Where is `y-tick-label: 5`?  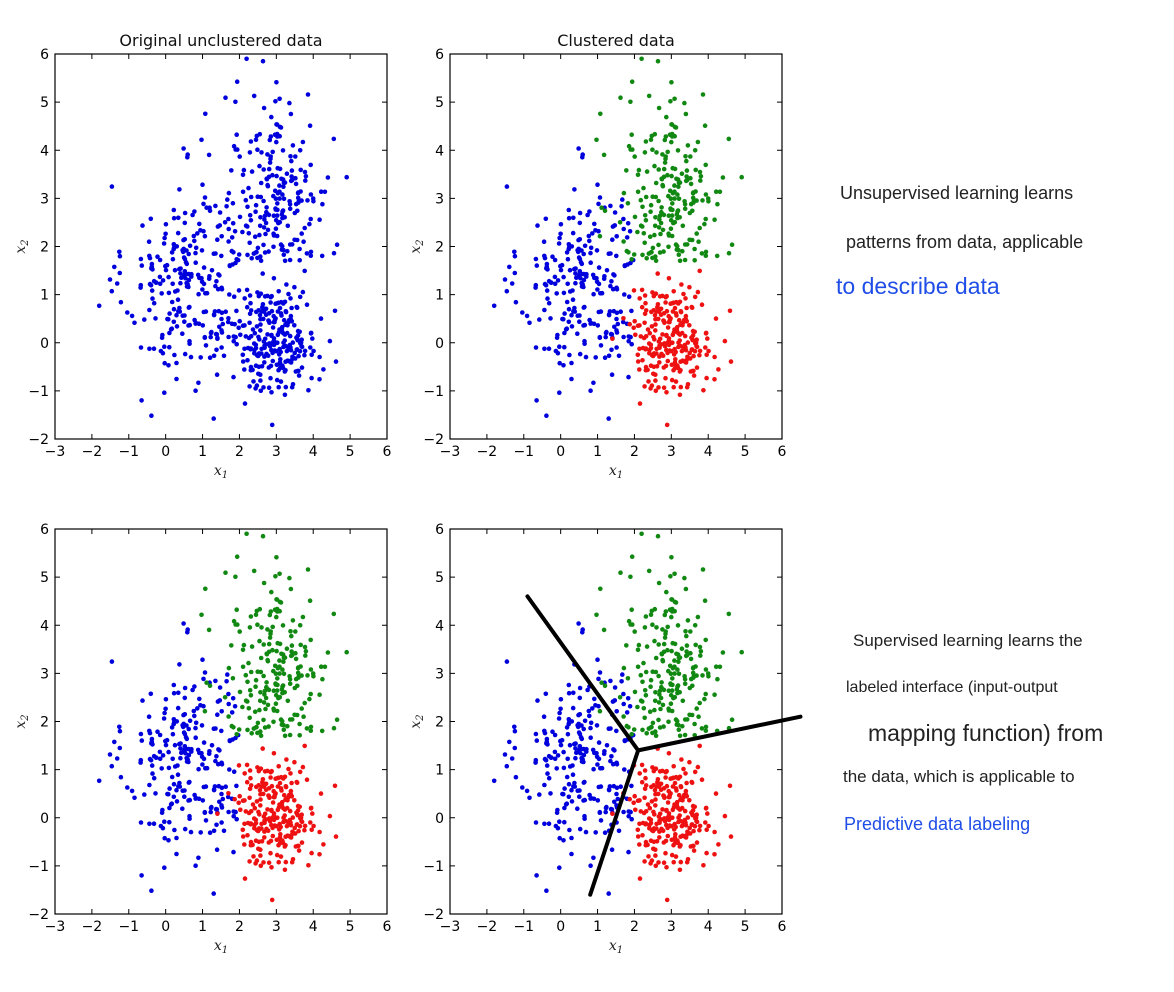 y-tick-label: 5 is located at coordinates (439, 103).